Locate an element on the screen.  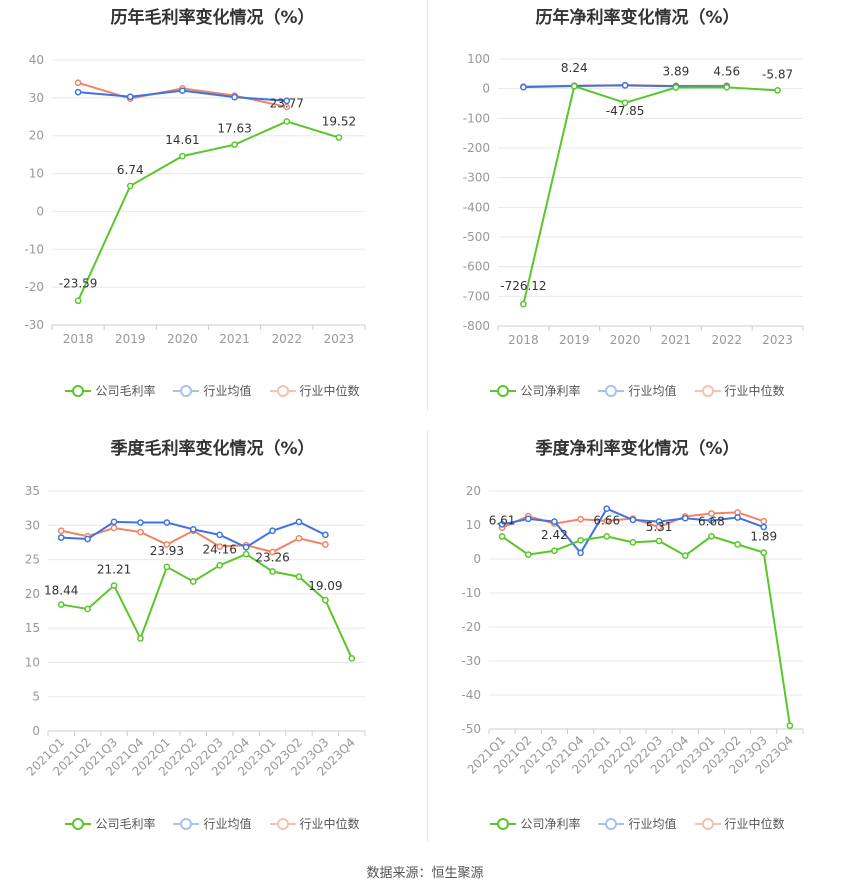
data-label: 18.44 is located at coordinates (61, 591).